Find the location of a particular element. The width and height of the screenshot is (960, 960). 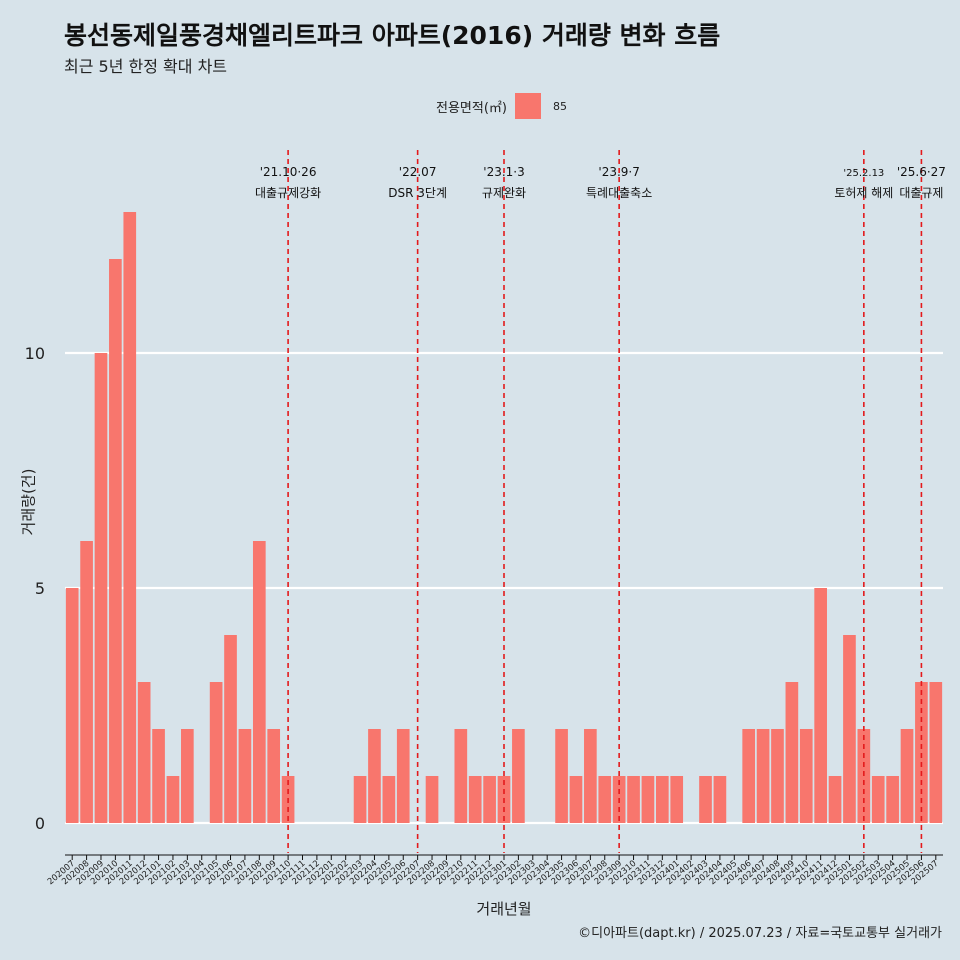

y-tick-label: 5 is located at coordinates (40, 588).